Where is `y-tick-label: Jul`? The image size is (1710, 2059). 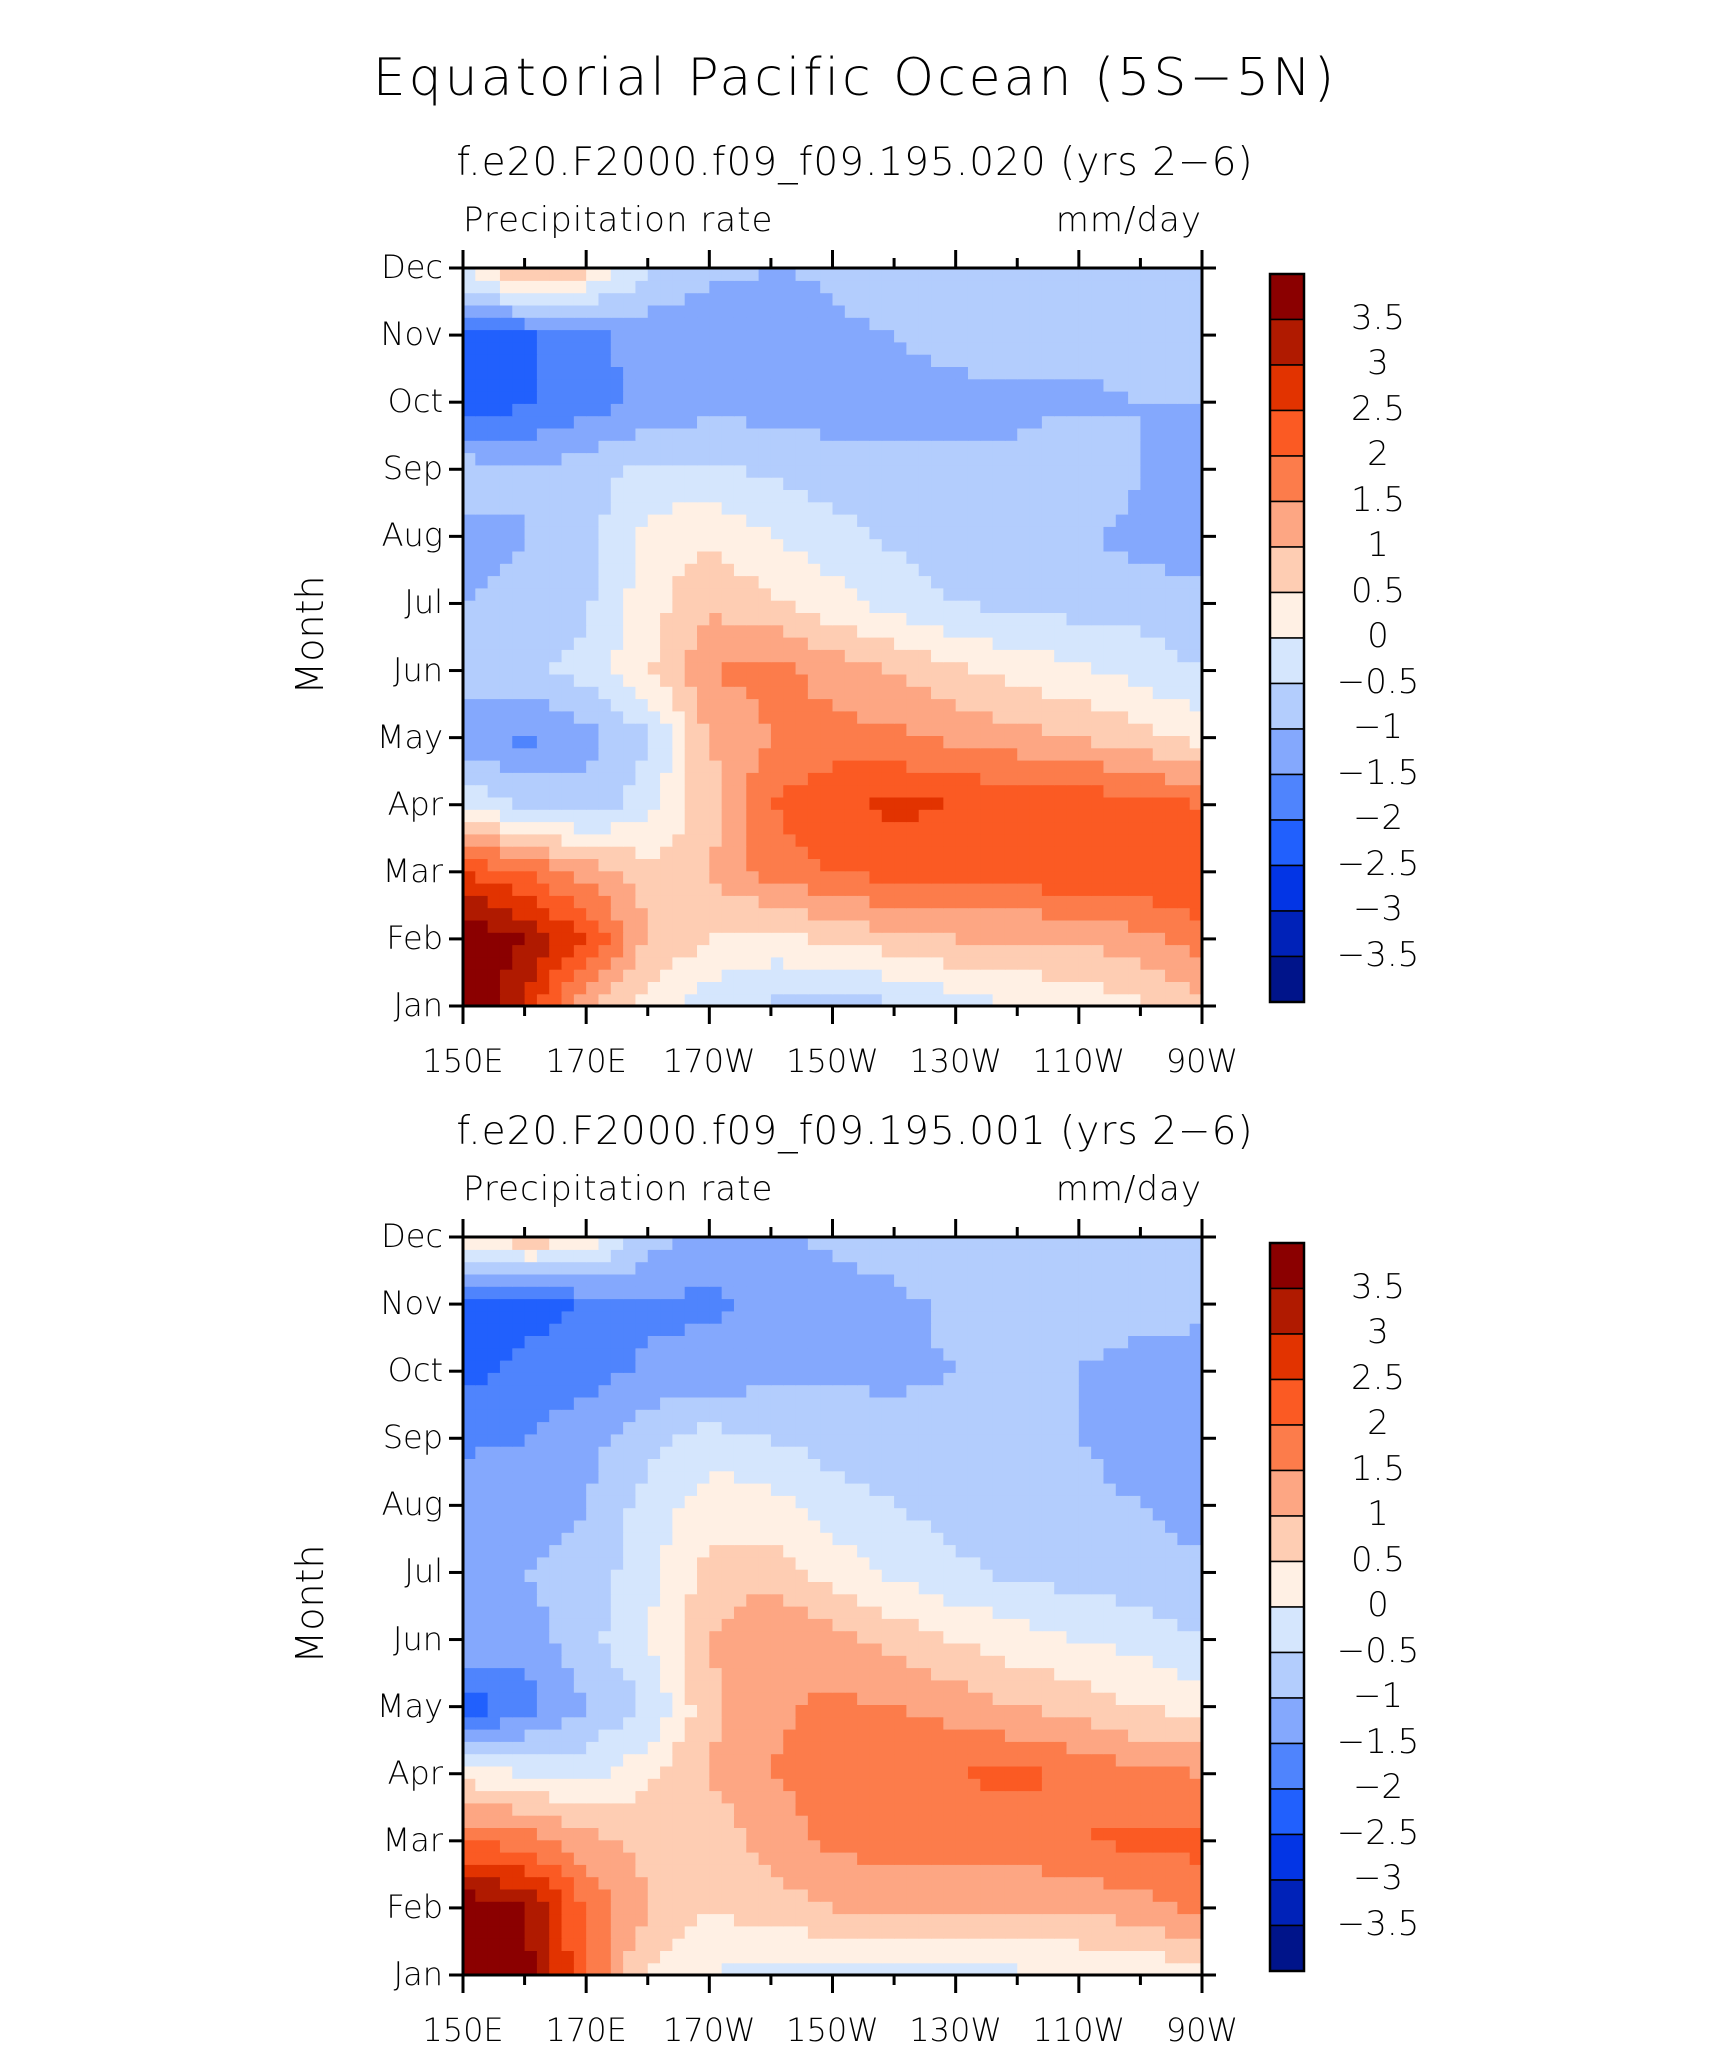 y-tick-label: Jul is located at coordinates (423, 602).